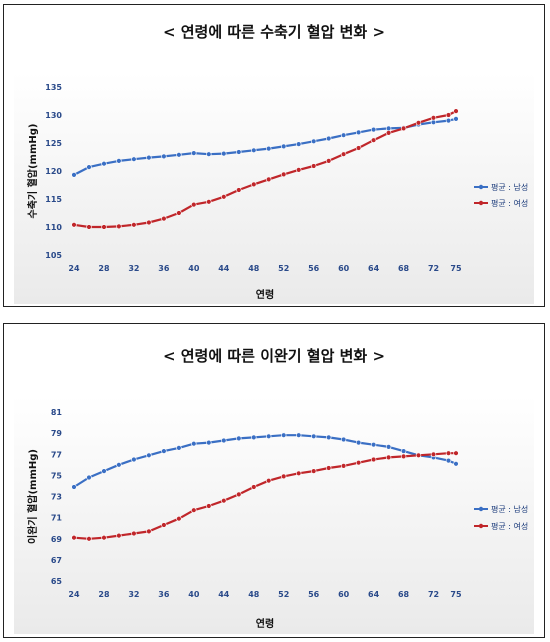 This screenshot has width=550, height=642. What do you see at coordinates (56, 497) in the screenshot?
I see `y-tick-label: 73` at bounding box center [56, 497].